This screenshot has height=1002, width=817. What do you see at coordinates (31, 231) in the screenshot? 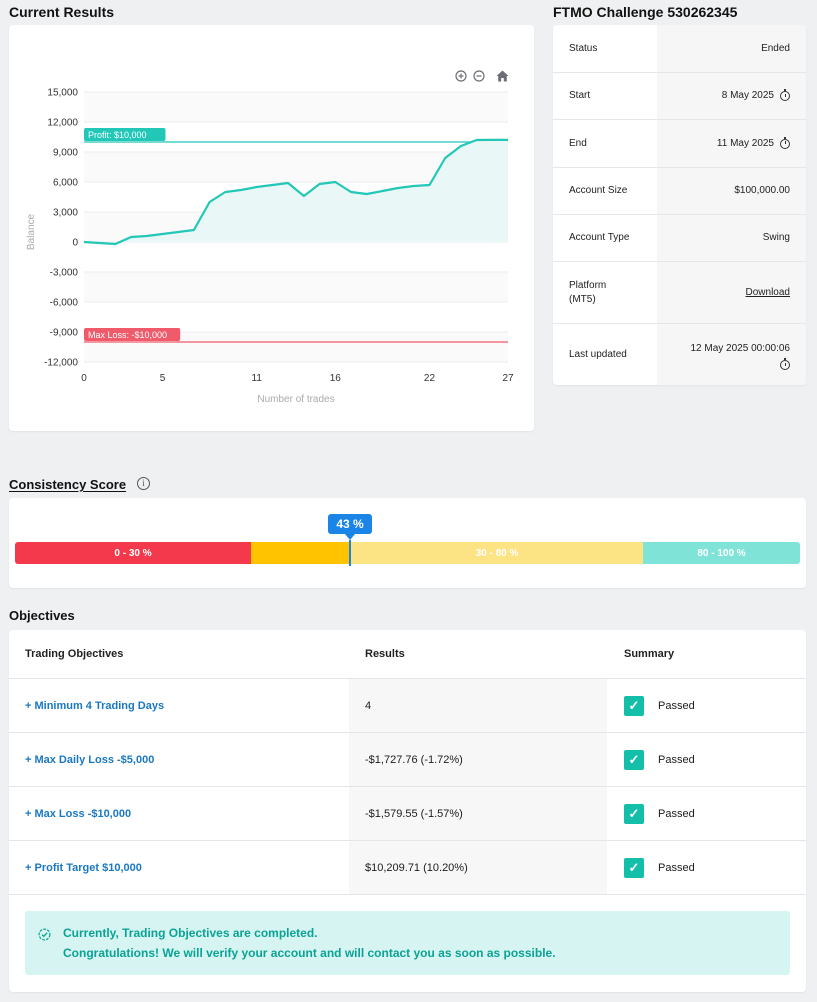
I see `y-axis-title: Balance` at bounding box center [31, 231].